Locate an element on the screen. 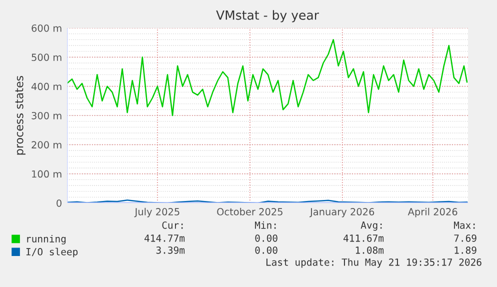 The image size is (497, 287). y-tick-label: 100 m is located at coordinates (47, 174).